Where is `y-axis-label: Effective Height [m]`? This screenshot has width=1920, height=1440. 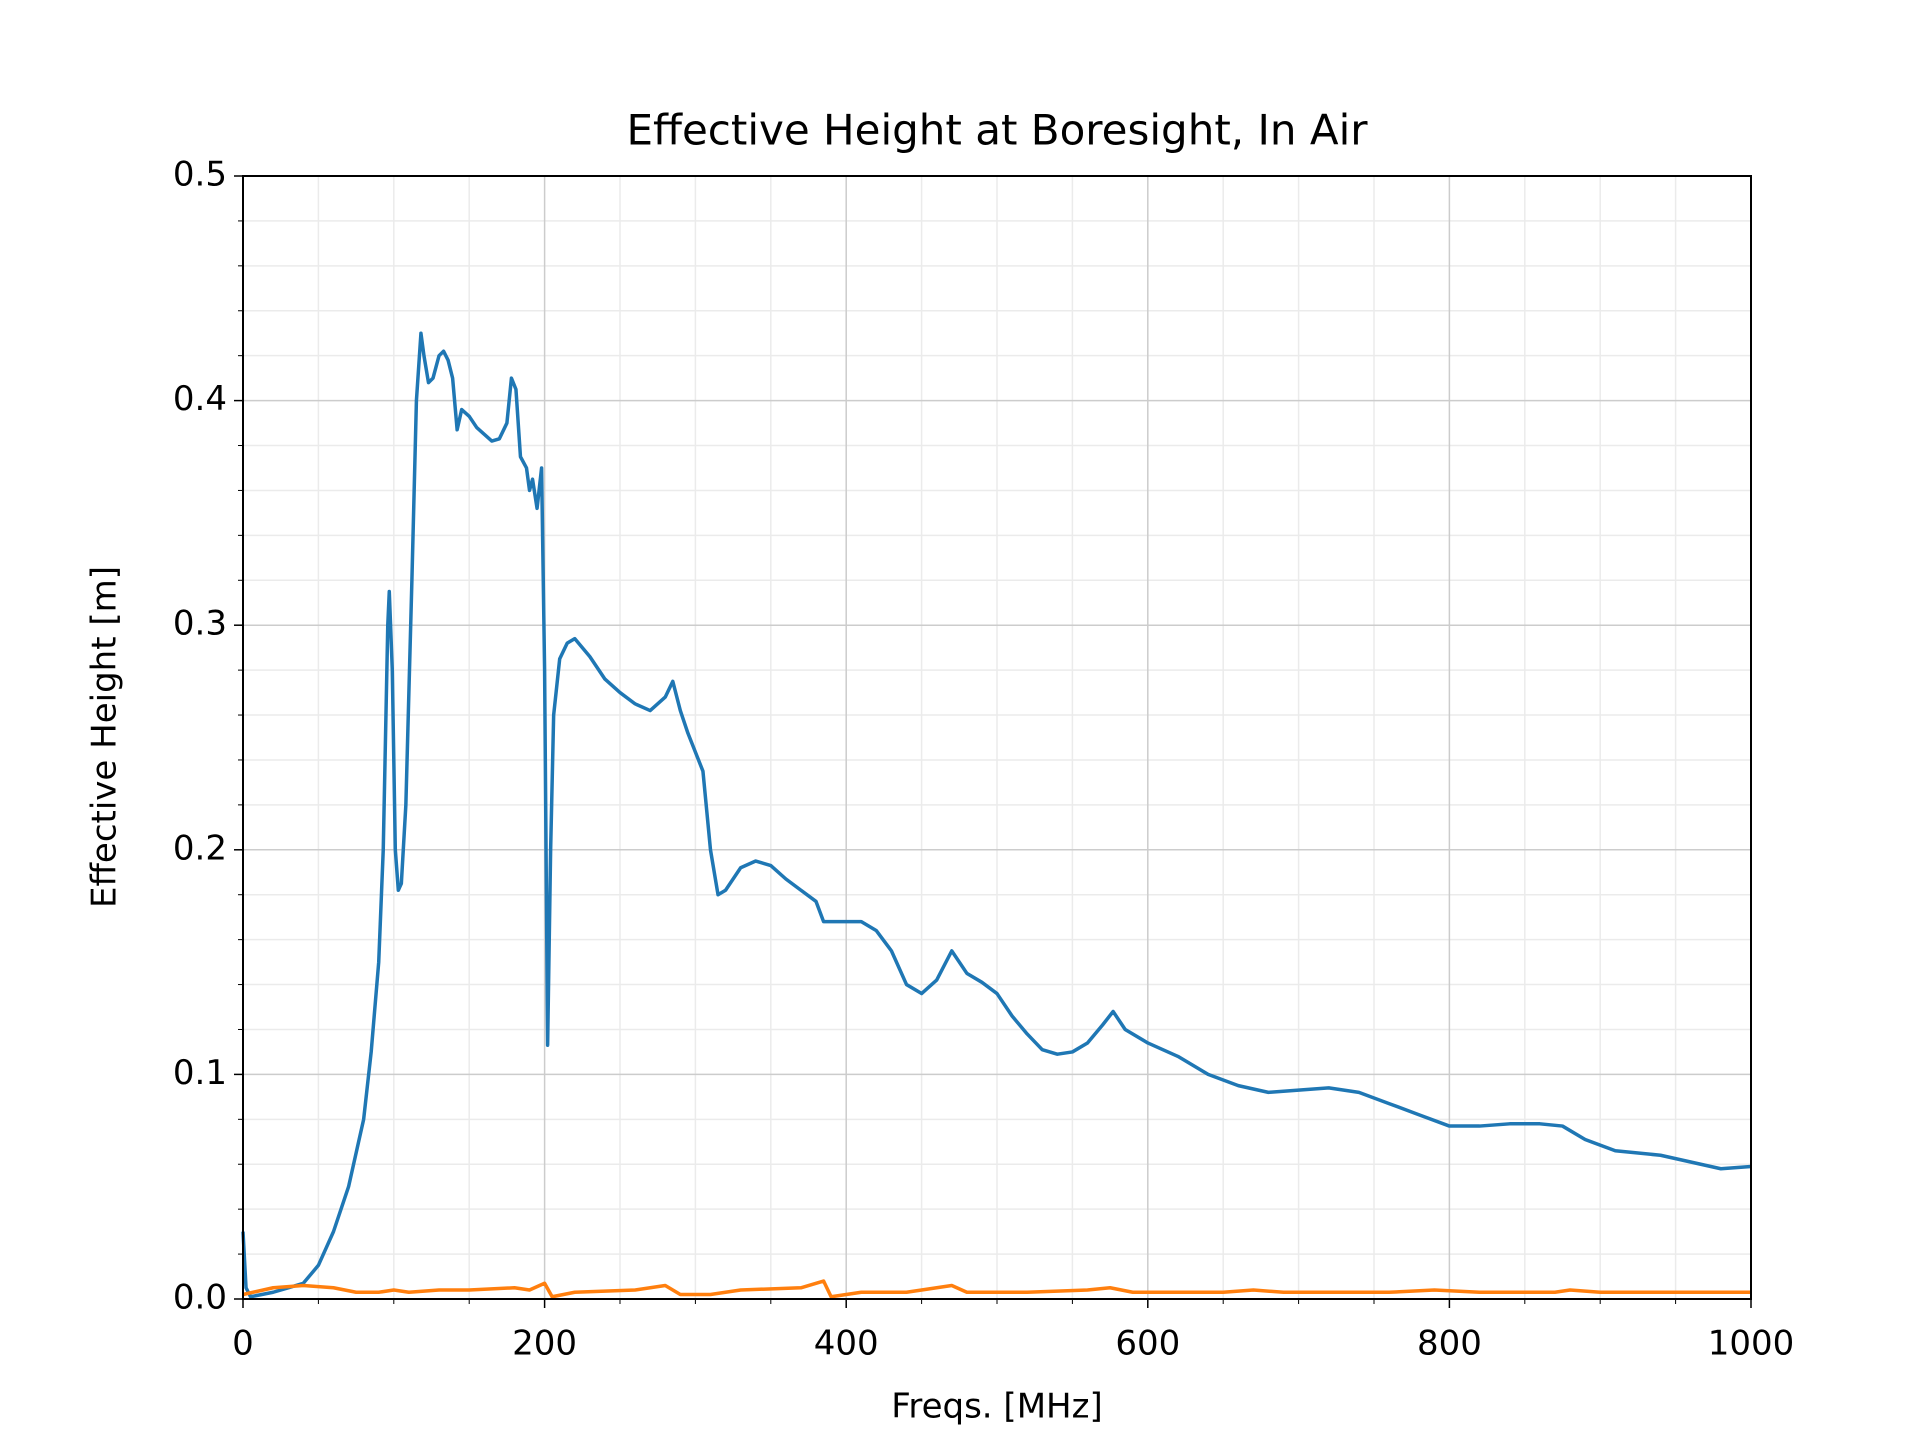 y-axis-label: Effective Height [m] is located at coordinates (105, 737).